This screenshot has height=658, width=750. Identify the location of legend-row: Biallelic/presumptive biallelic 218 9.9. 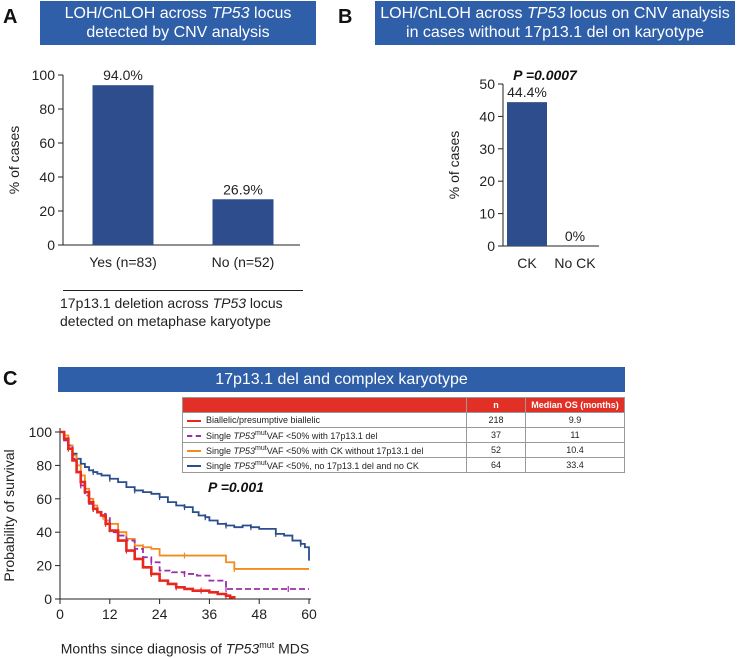
(403, 420).